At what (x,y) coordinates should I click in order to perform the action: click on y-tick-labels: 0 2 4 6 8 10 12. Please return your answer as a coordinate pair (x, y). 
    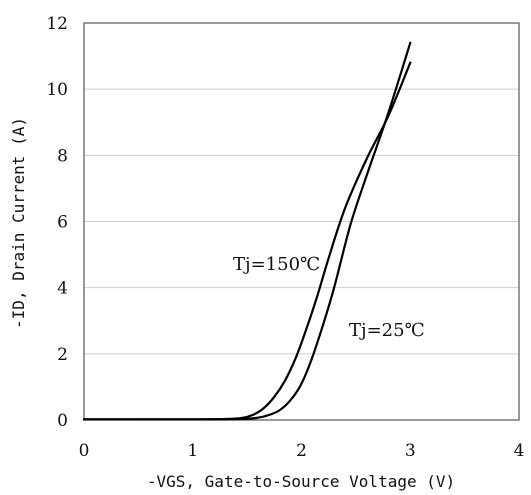
    Looking at the image, I should click on (57, 222).